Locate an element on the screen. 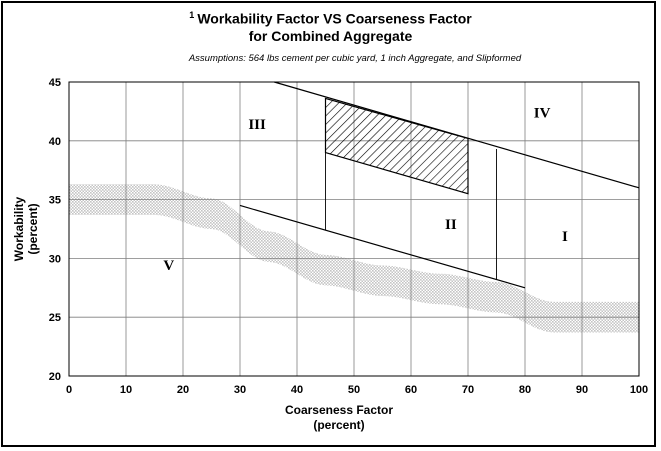  upper-boundary-line is located at coordinates (457, 135).